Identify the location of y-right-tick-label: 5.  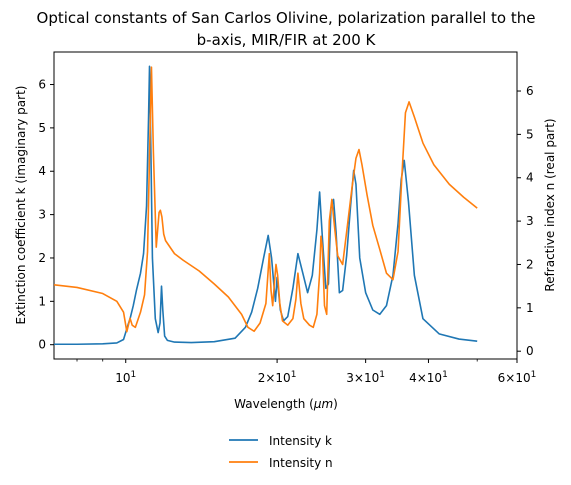
(530, 134).